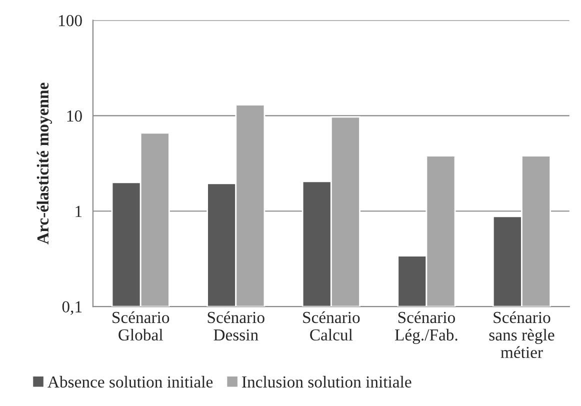  What do you see at coordinates (426, 327) in the screenshot?
I see `x-tick-label: Scénario Lég./Fab.` at bounding box center [426, 327].